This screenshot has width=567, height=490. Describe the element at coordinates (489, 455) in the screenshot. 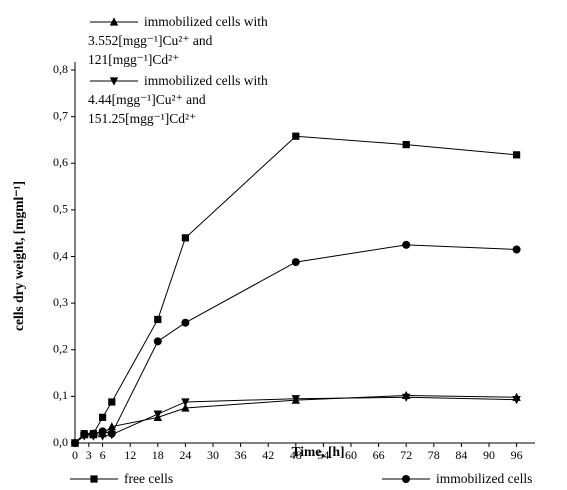

I see `x-tick-label: 90` at that location.